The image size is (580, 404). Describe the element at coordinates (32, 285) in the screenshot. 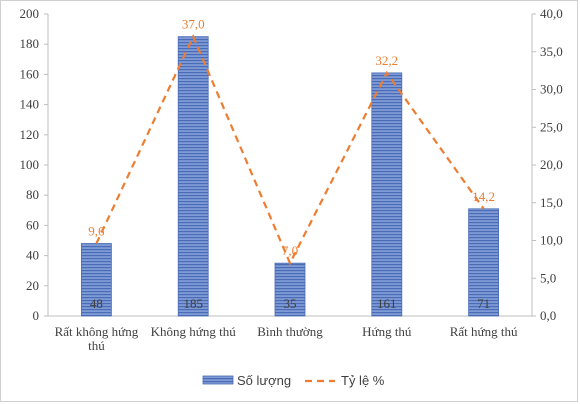

I see `y-left-tick-label: 20` at that location.